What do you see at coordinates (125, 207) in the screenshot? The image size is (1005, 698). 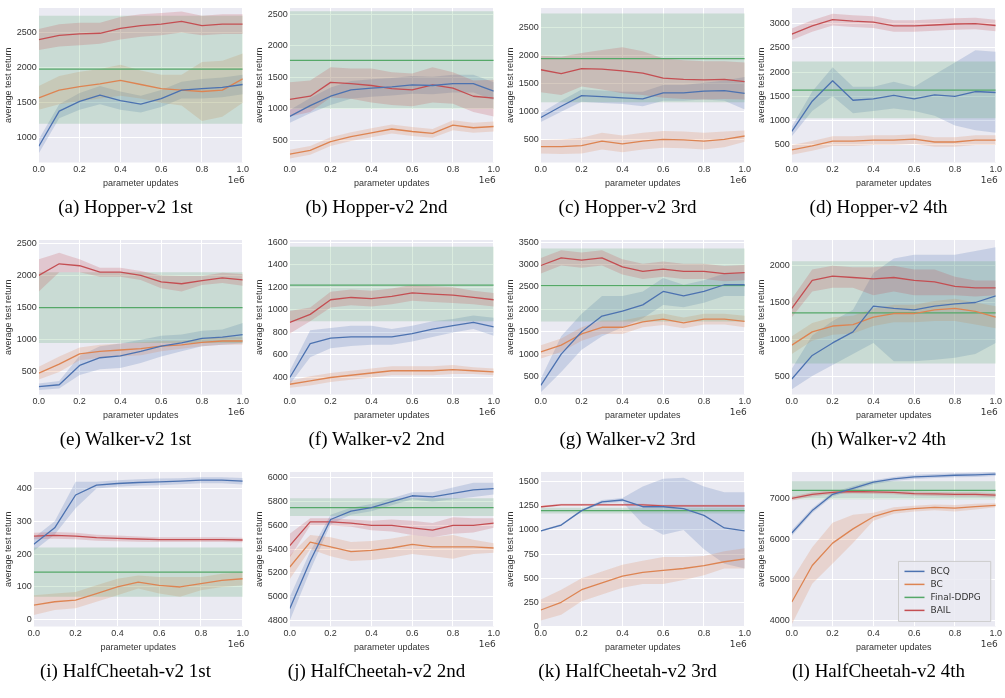 I see `text: (a) Hopper-v2 1st` at bounding box center [125, 207].